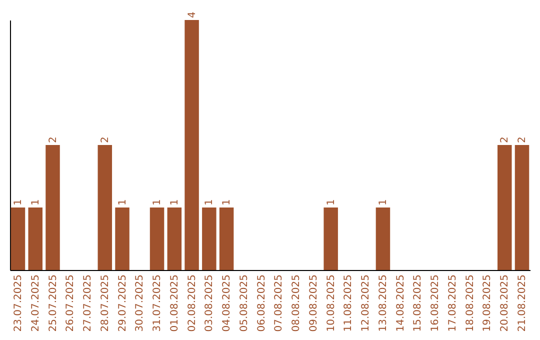 This screenshot has width=540, height=340. I want to click on x-tick-label: 25.07.2025, so click(53, 303).